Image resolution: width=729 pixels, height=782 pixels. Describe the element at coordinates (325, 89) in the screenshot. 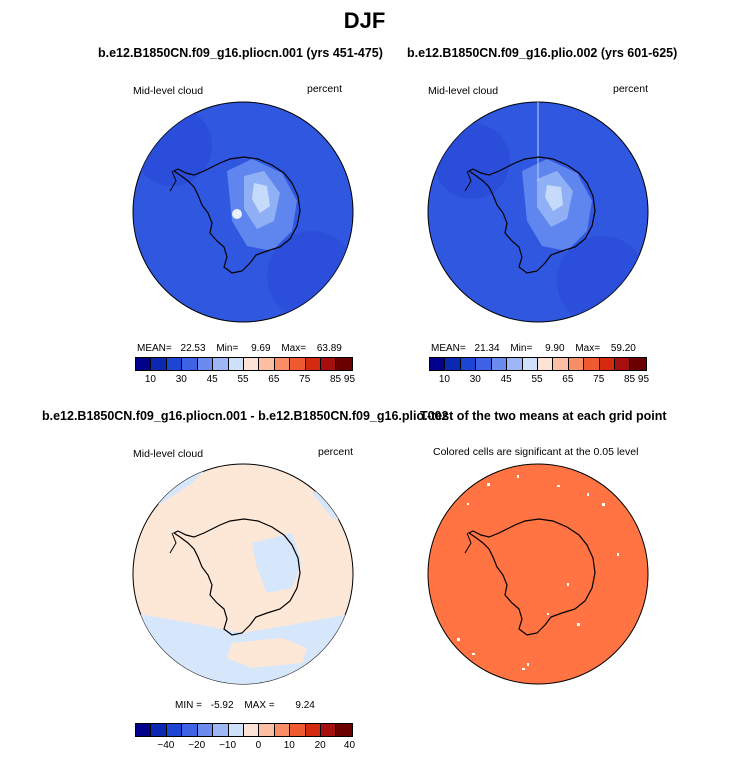

I see `panel-1-units-label: percent` at that location.